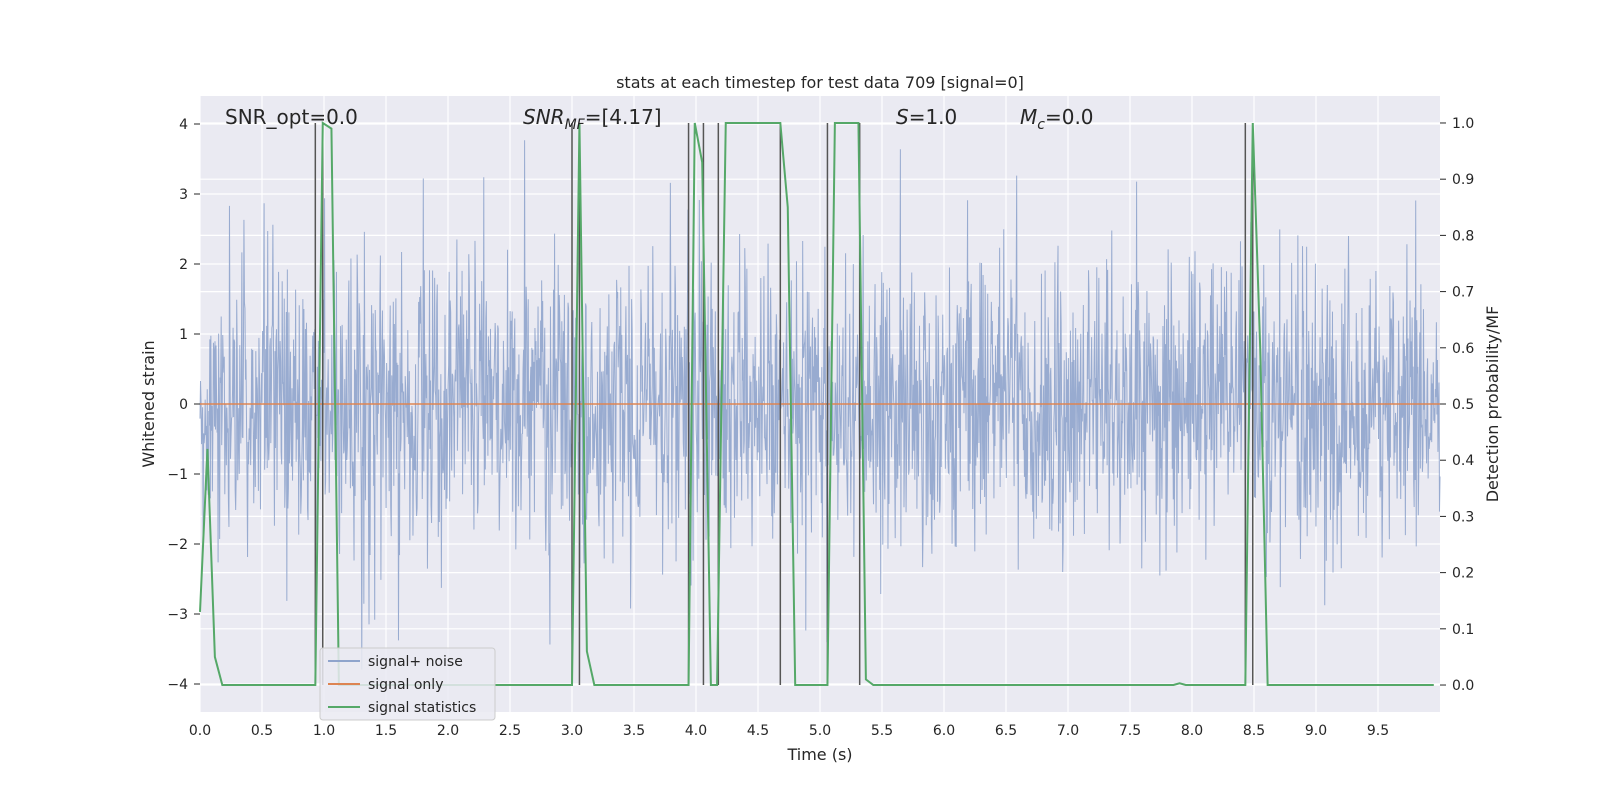 Image resolution: width=1600 pixels, height=800 pixels. Describe the element at coordinates (200, 731) in the screenshot. I see `x-tick-label: 0.0` at that location.